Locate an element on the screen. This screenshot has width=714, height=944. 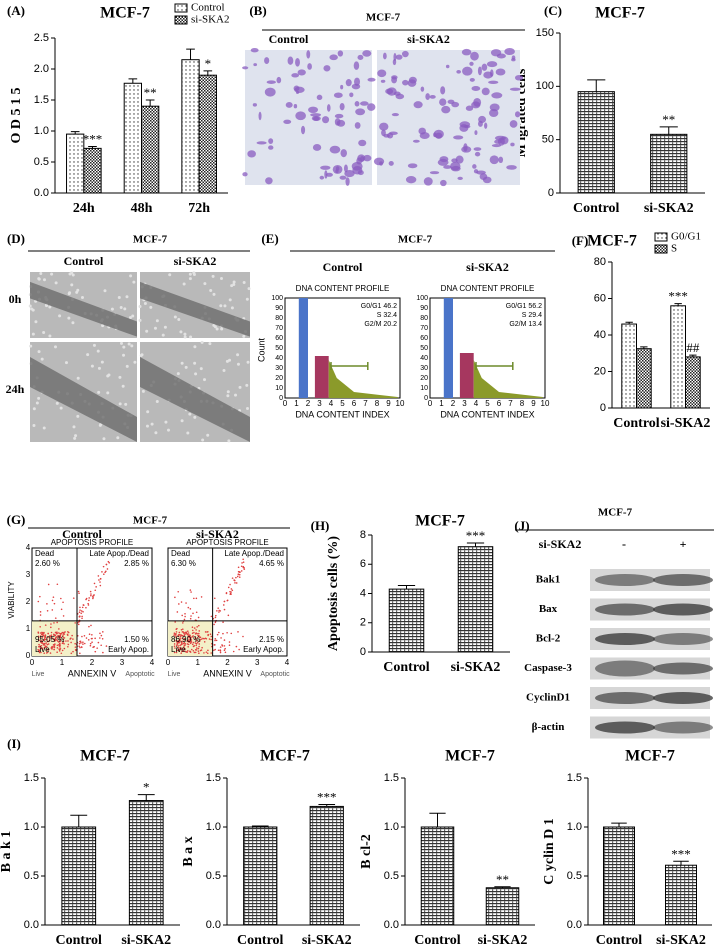
treatment-label: si-SKA2 is located at coordinates (560, 544).